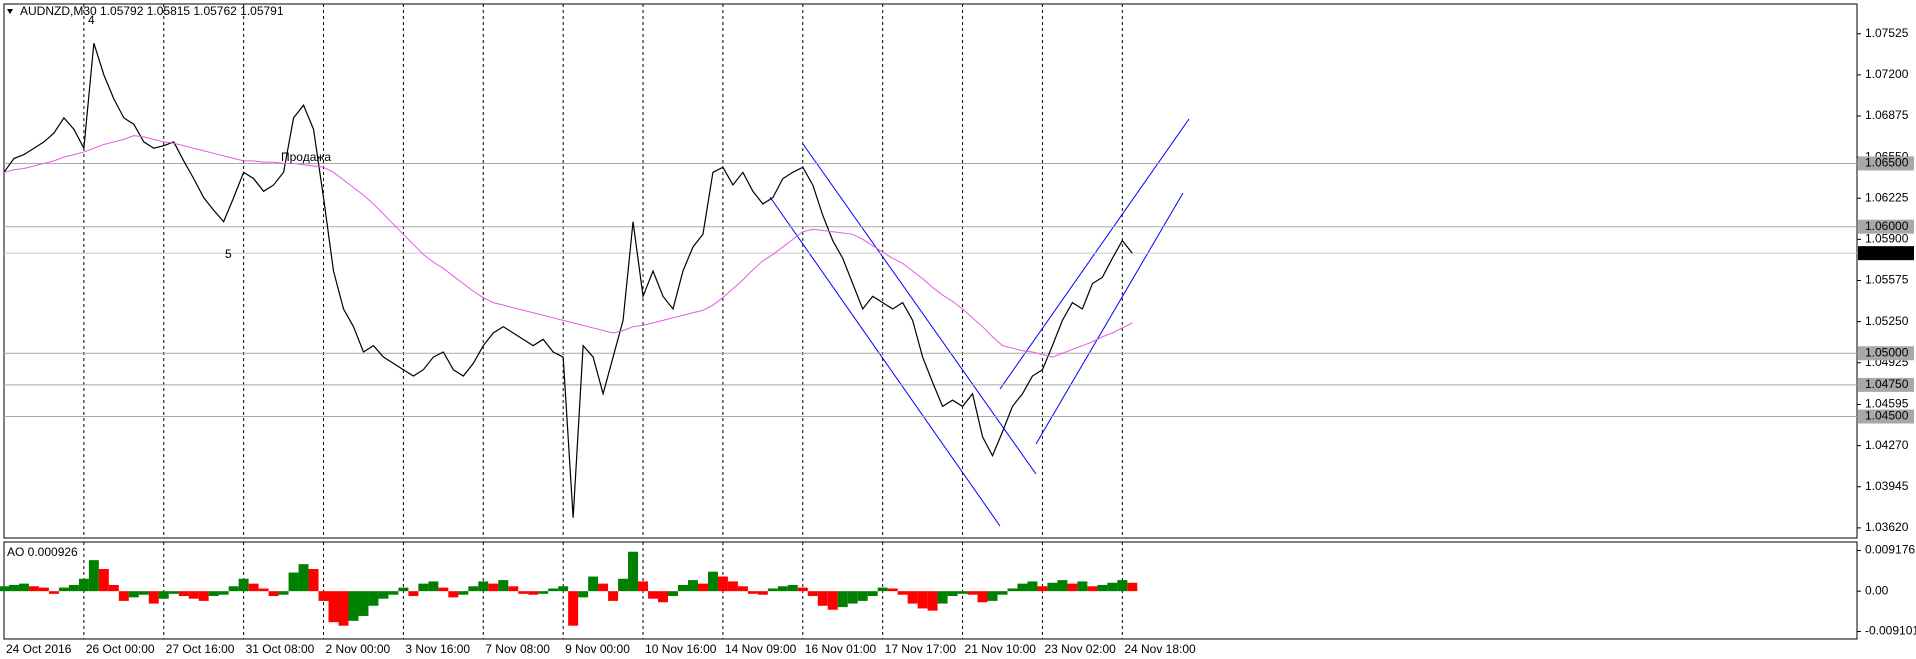 The width and height of the screenshot is (1916, 659). I want to click on y-tick-label: 0.009176, so click(1890, 550).